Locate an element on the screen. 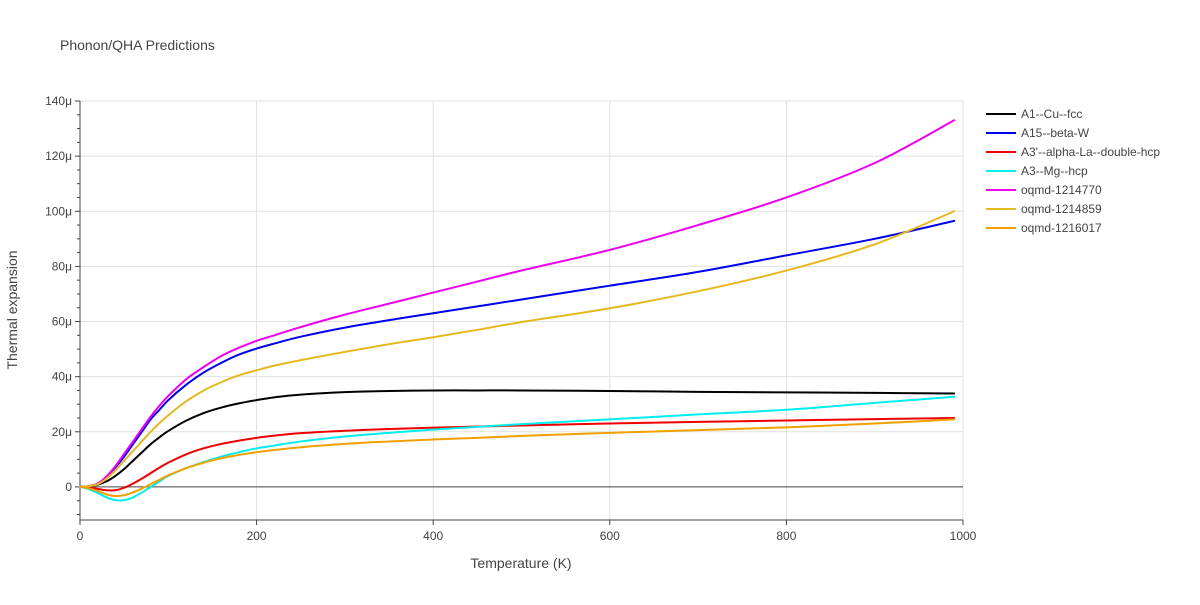 This screenshot has height=605, width=1200. legend-label: oqmd-1216017 is located at coordinates (1061, 228).